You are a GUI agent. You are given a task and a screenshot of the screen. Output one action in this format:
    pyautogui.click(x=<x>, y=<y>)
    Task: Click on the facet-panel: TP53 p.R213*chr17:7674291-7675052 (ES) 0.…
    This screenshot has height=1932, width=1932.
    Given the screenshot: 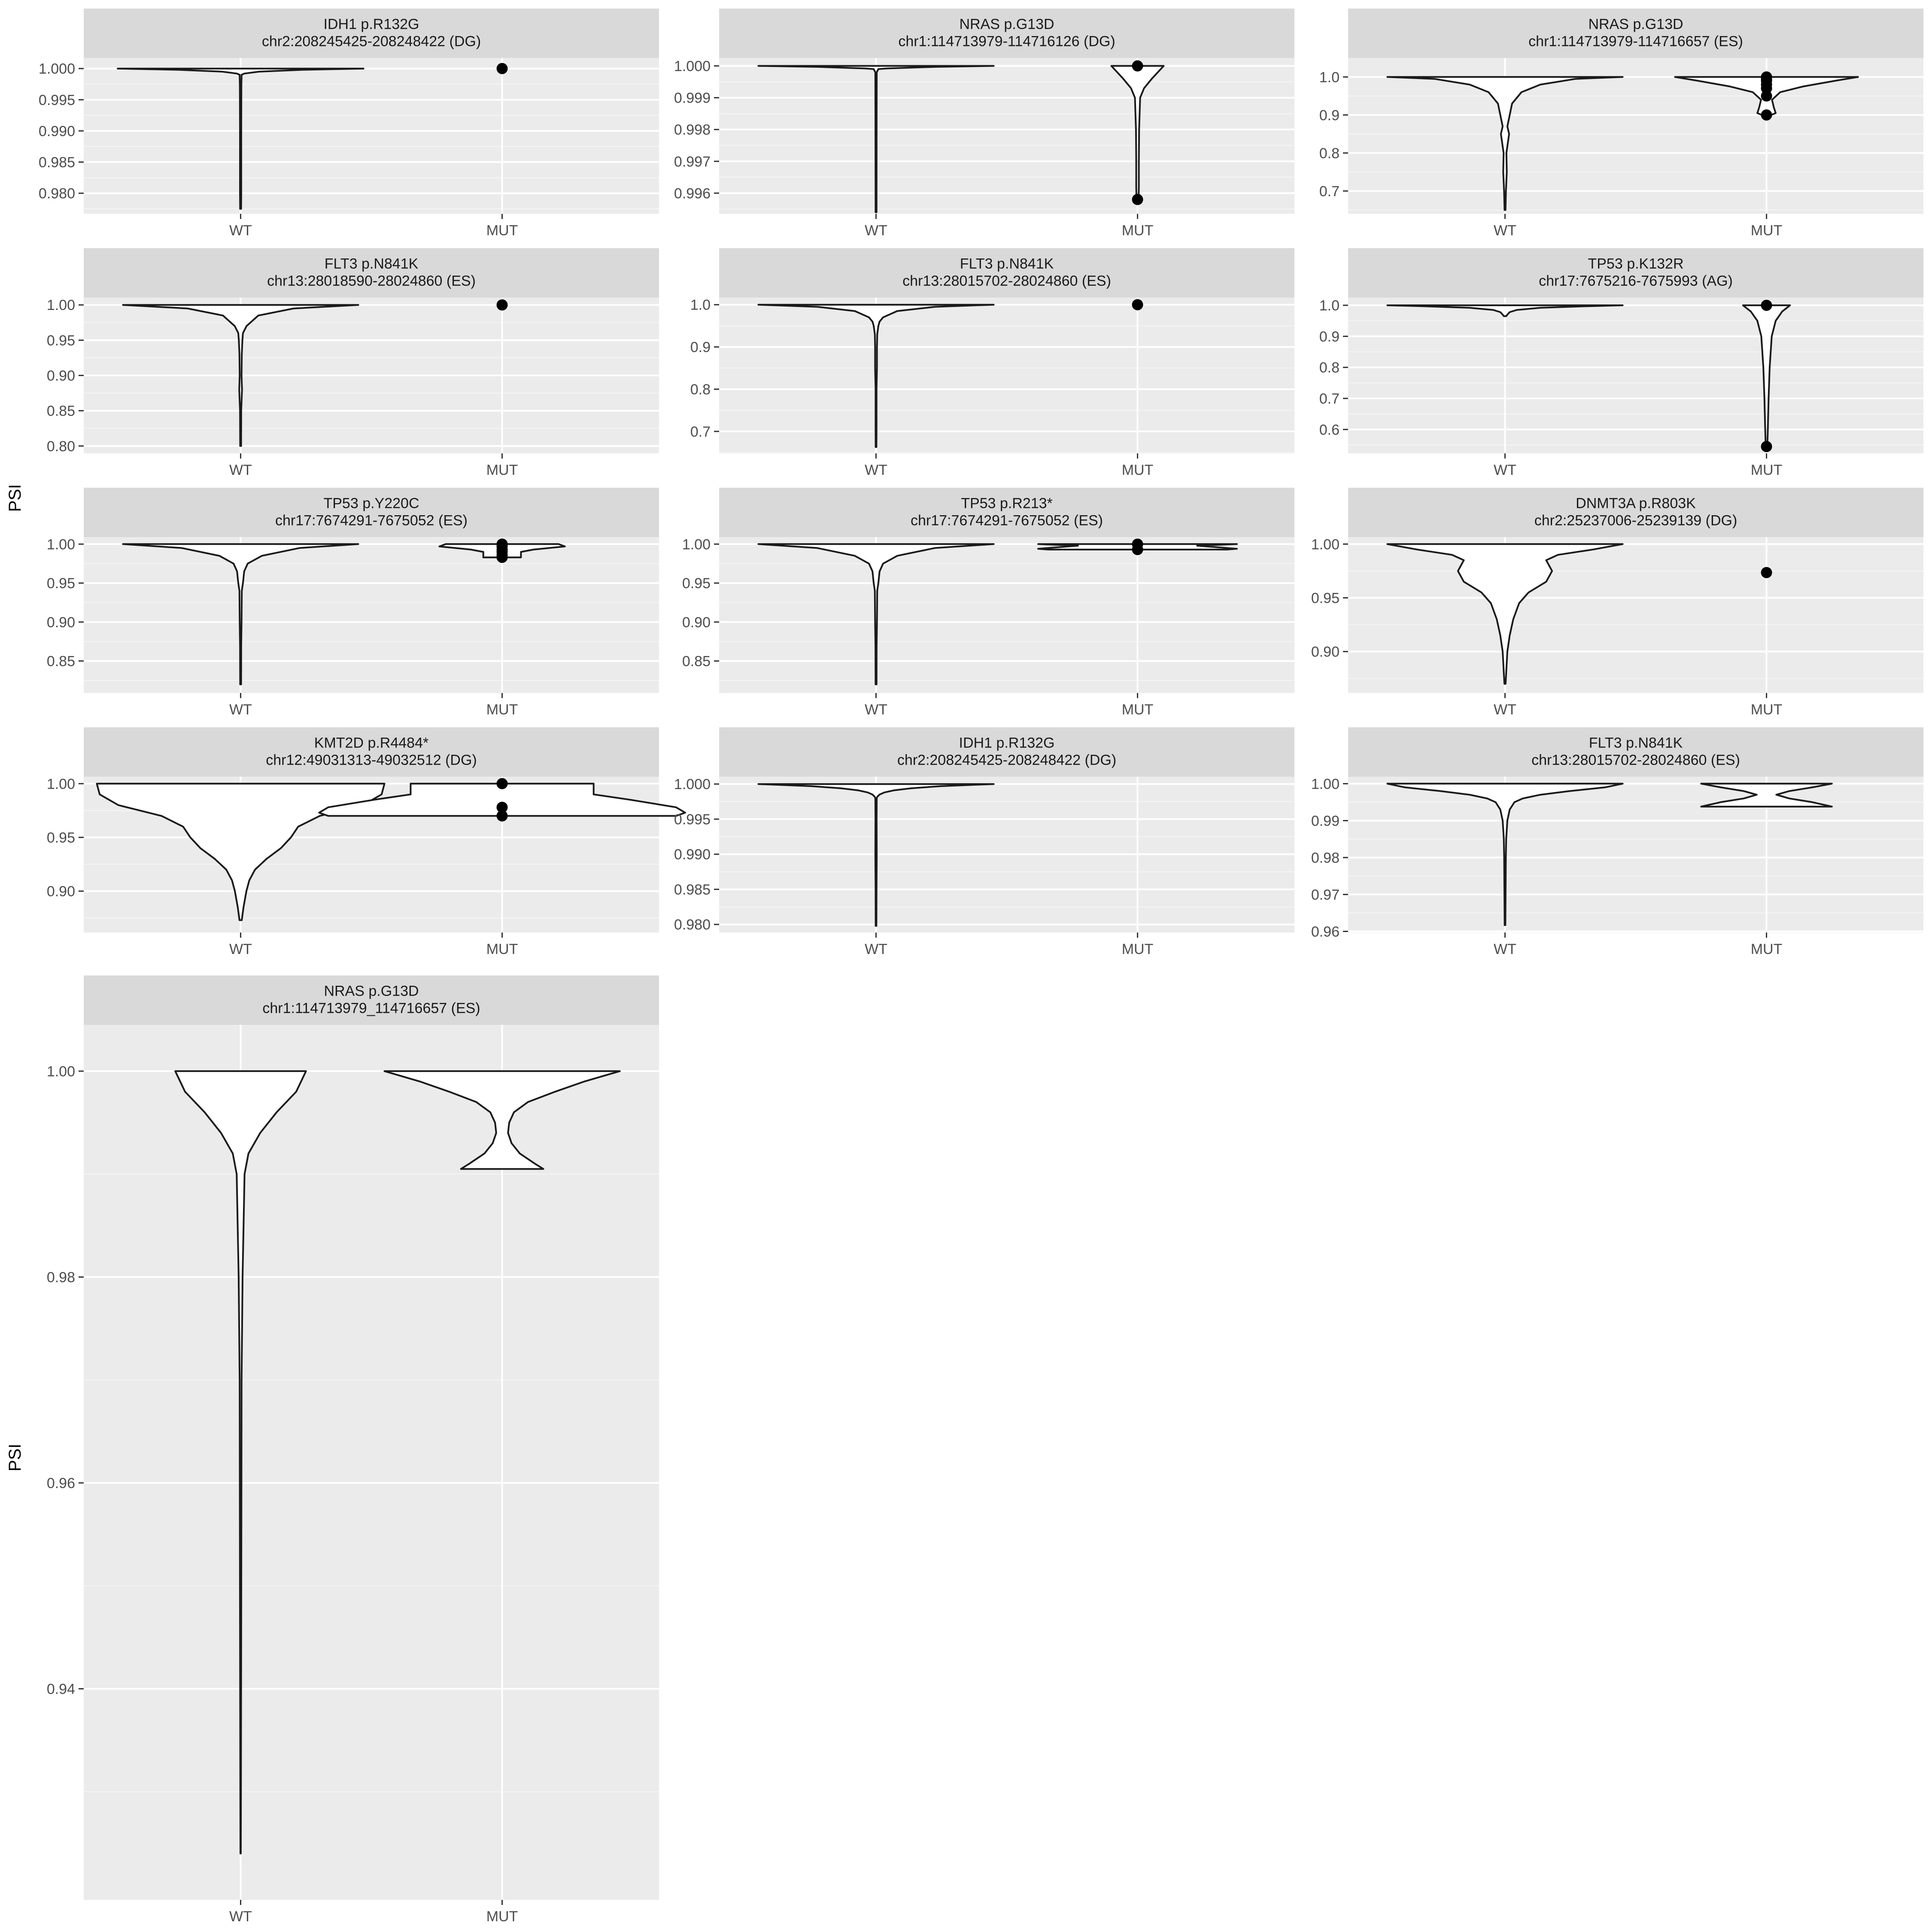 What is the action you would take?
    pyautogui.click(x=988, y=603)
    